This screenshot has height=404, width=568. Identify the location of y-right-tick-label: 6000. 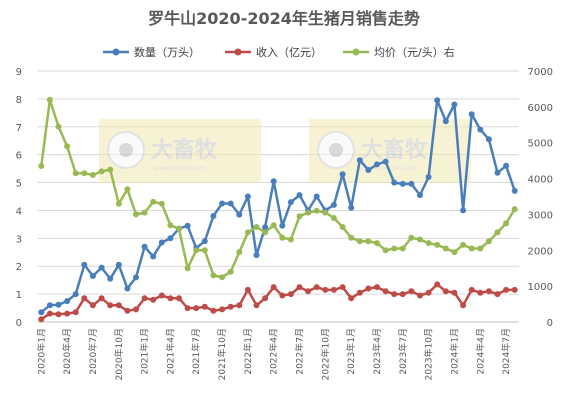
(540, 108).